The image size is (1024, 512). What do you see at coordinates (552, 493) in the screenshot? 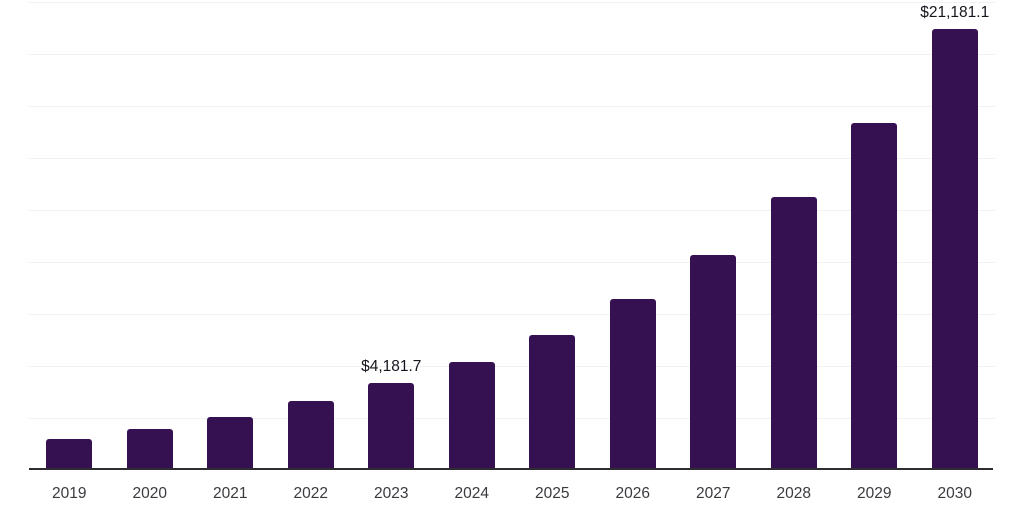
I see `x-tick-label-2025: 2025` at bounding box center [552, 493].